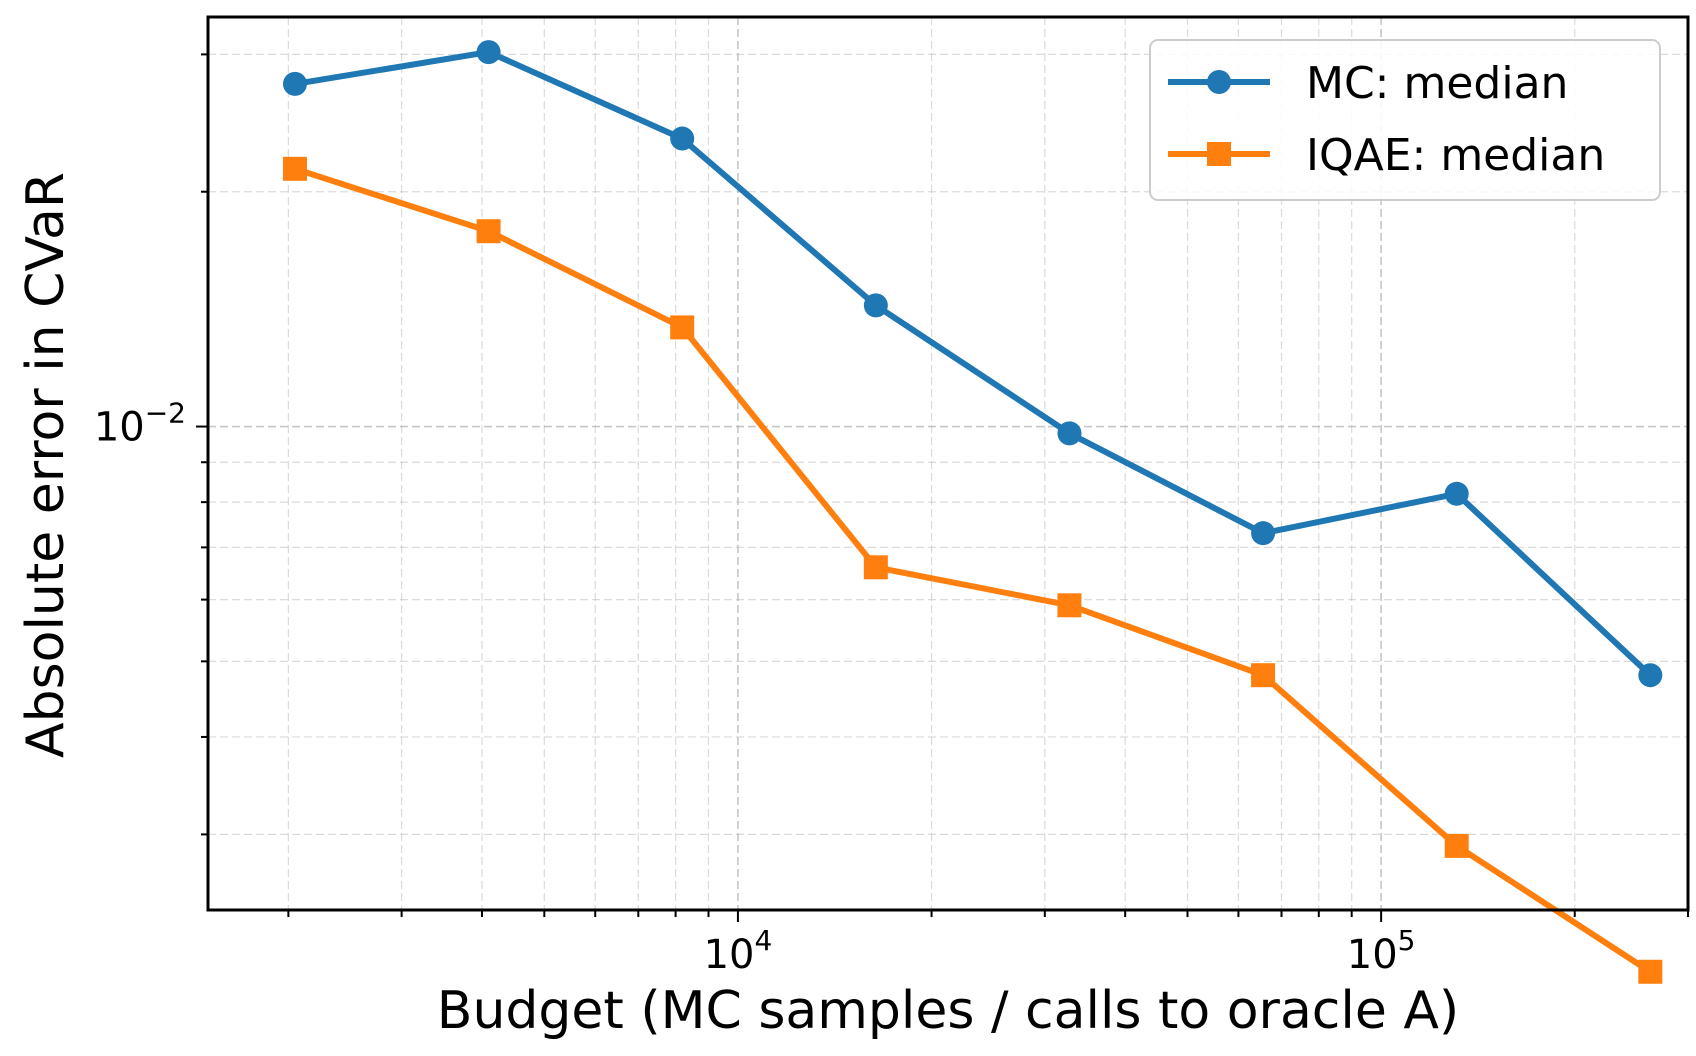 Image resolution: width=1696 pixels, height=1056 pixels. I want to click on y-tick-label: 10−2, so click(140, 424).